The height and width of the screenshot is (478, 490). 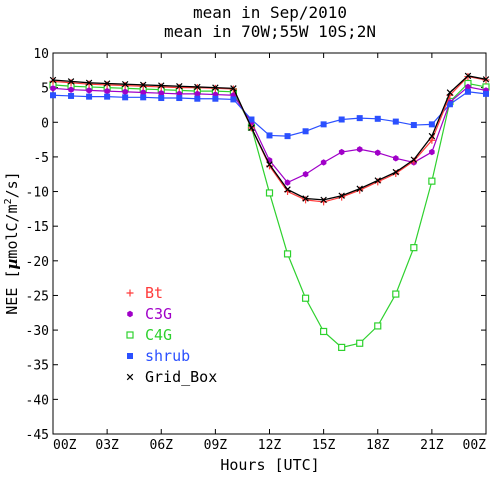 I want to click on legend-marker-grid-box, so click(x=130, y=377).